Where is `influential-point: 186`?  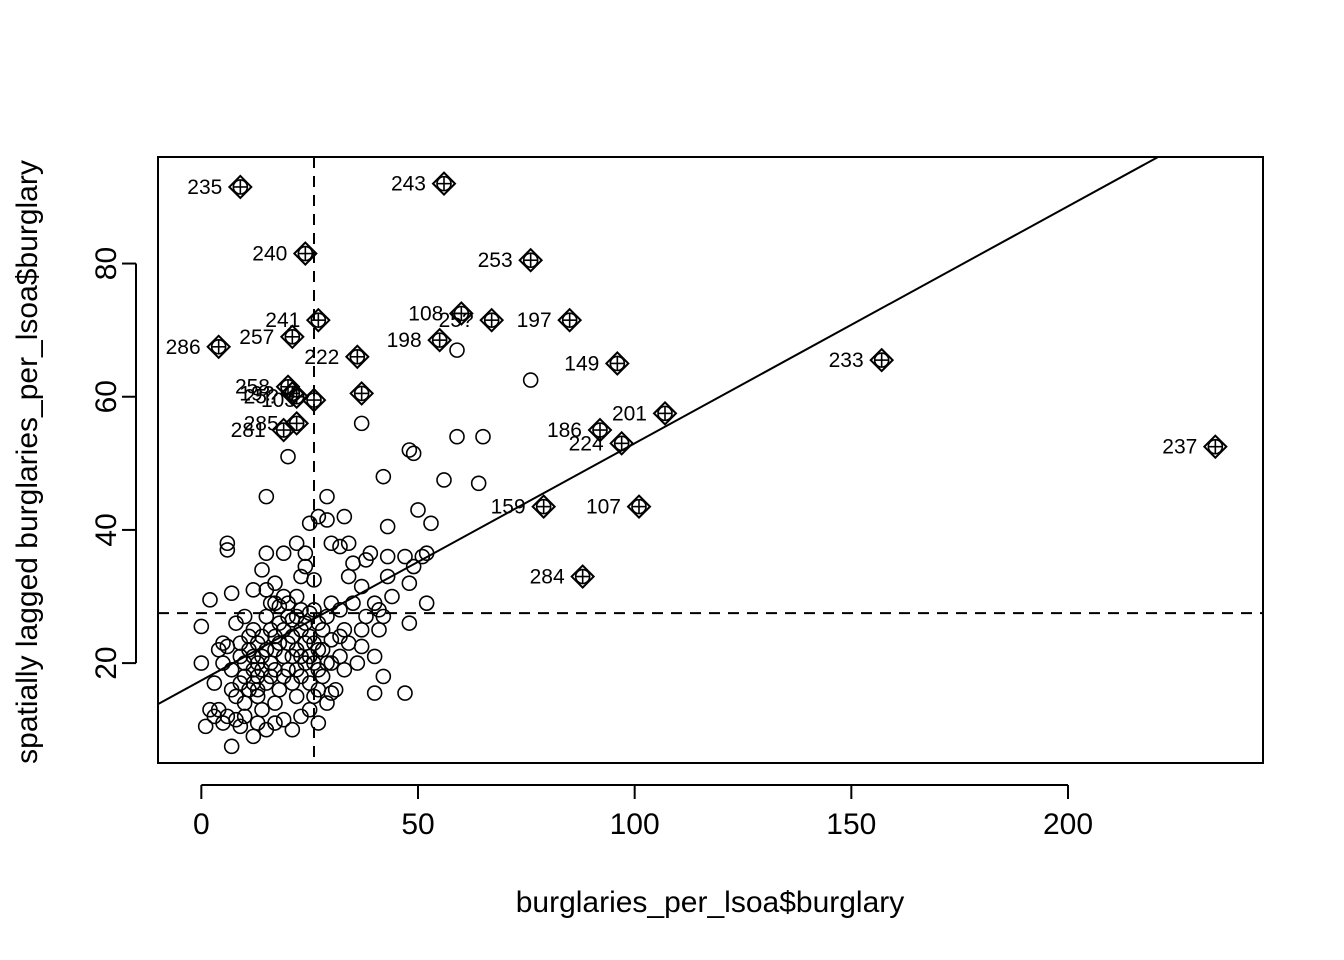 influential-point: 186 is located at coordinates (580, 430).